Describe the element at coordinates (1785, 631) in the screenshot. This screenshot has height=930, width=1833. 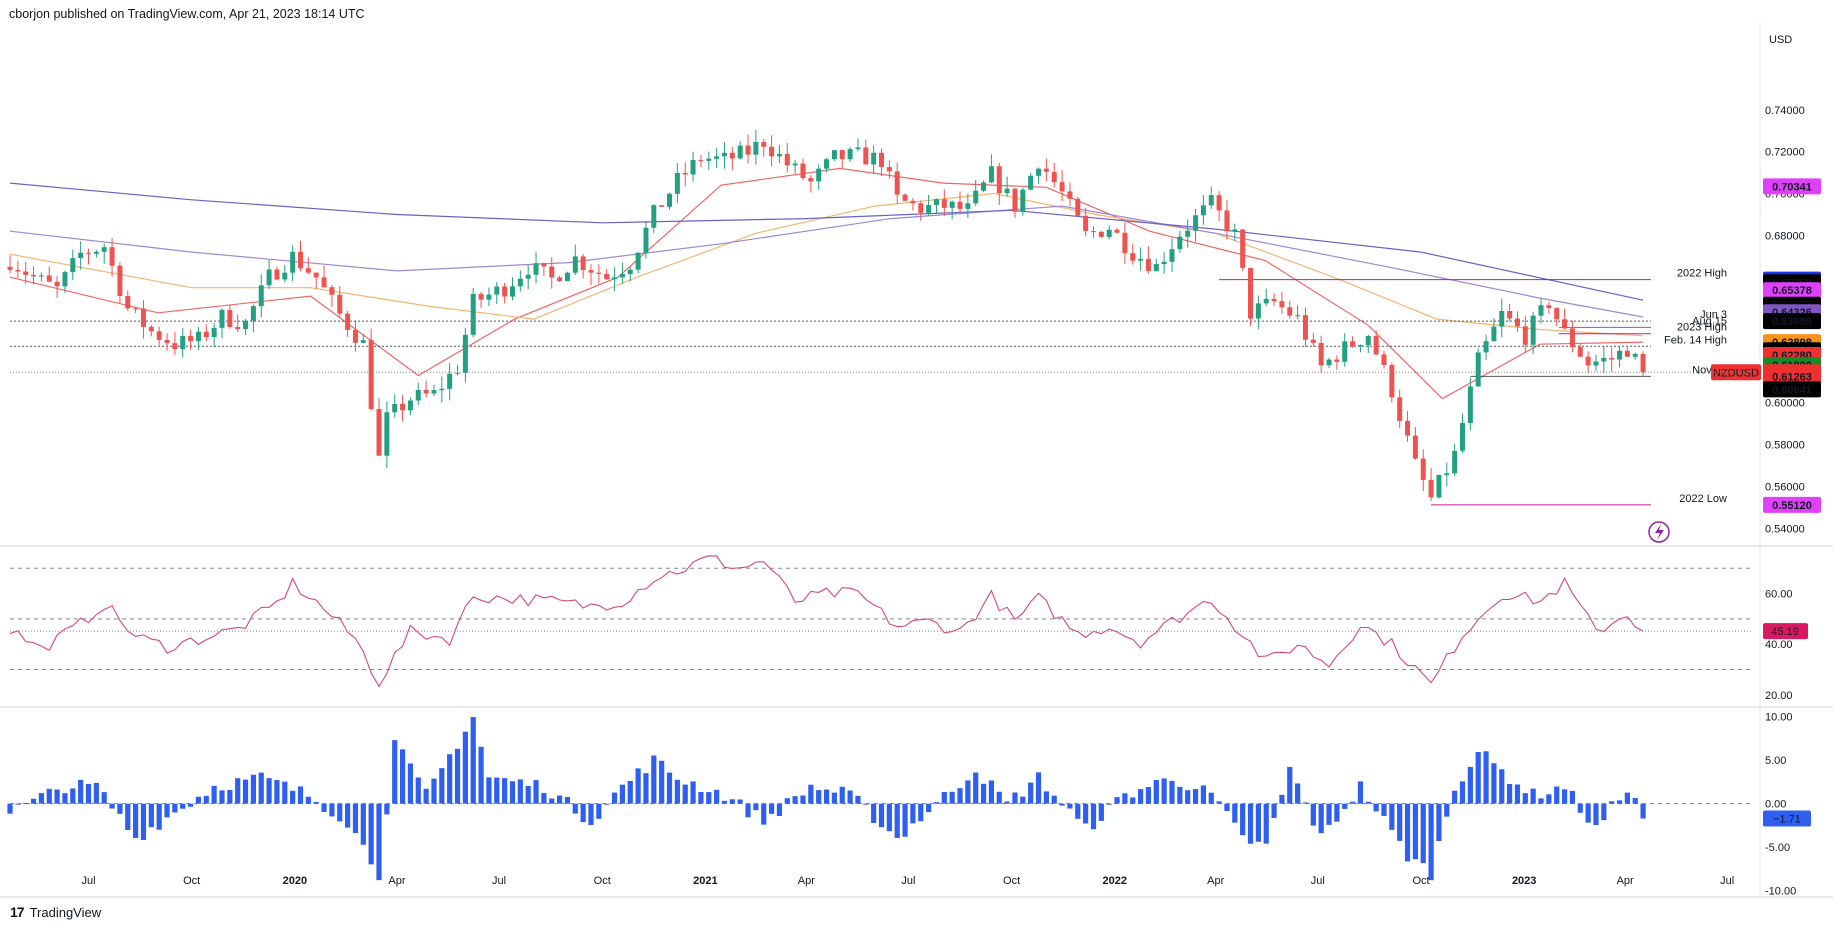
I see `rsi-value-box` at that location.